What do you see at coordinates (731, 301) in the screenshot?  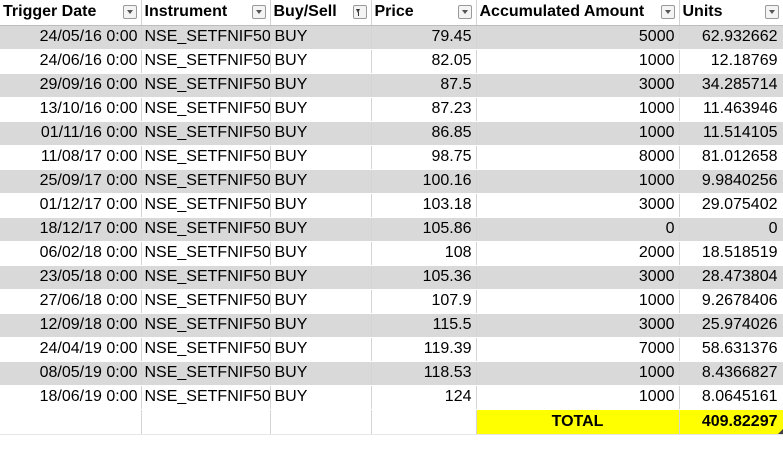 I see `cell-units: 9.2678406` at bounding box center [731, 301].